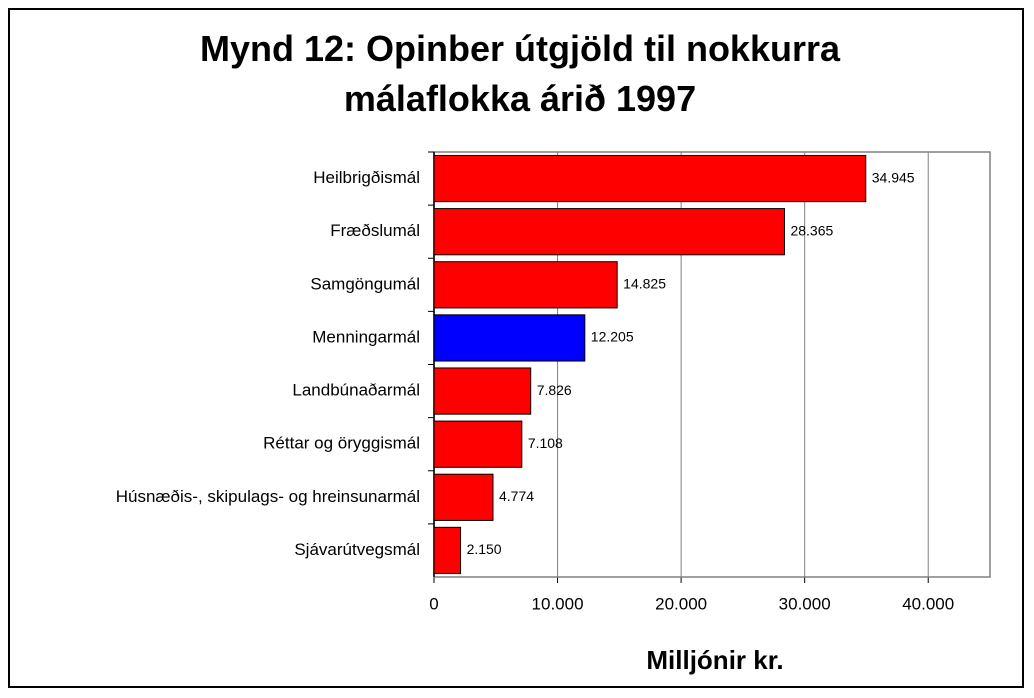 The height and width of the screenshot is (698, 1034). Describe the element at coordinates (545, 443) in the screenshot. I see `value-label: 7.108` at that location.